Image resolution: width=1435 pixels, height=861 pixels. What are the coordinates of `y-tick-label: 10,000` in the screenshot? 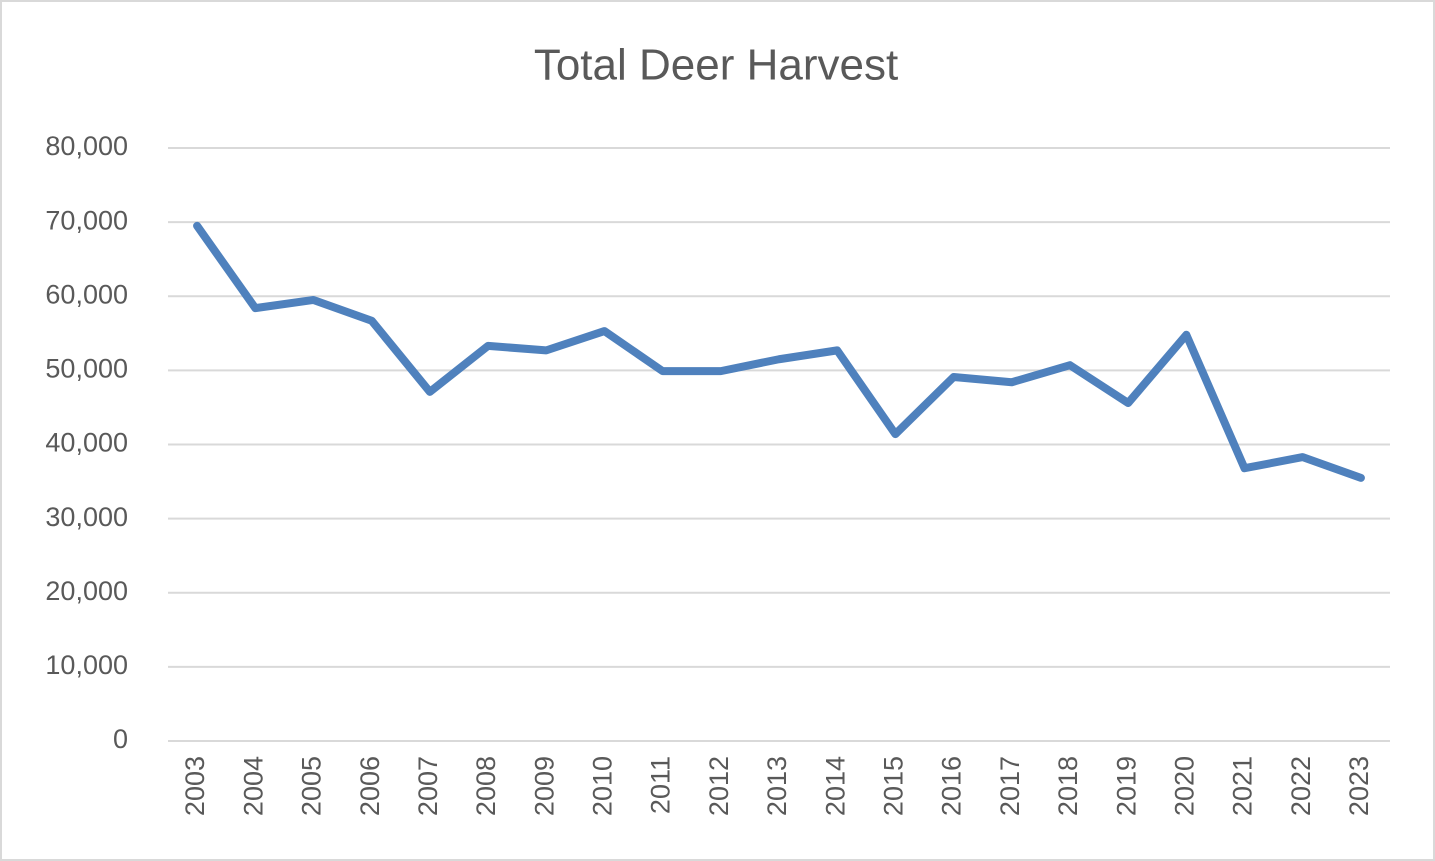 It's located at (86, 665).